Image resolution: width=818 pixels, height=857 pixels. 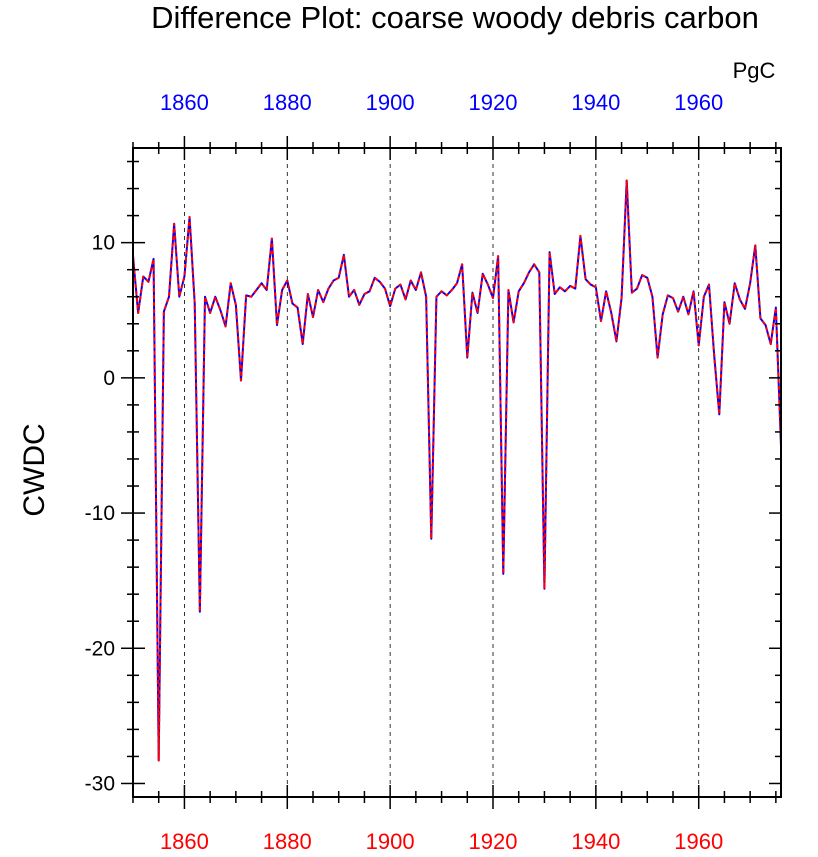 I want to click on x-tick-label-top-1900: 1900, so click(x=390, y=102).